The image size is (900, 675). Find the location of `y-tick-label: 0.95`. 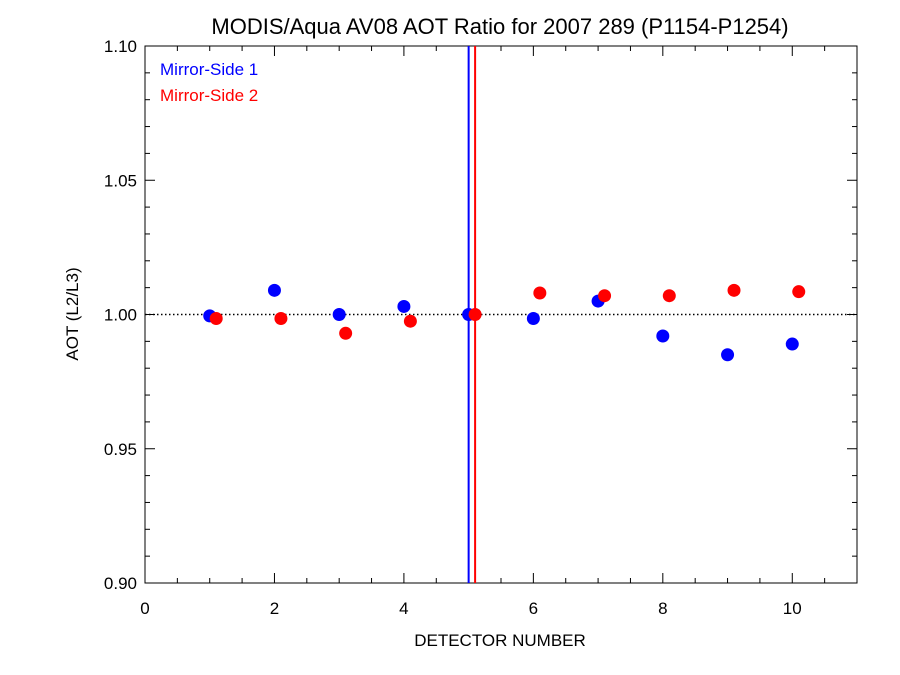

y-tick-label: 0.95 is located at coordinates (120, 449).